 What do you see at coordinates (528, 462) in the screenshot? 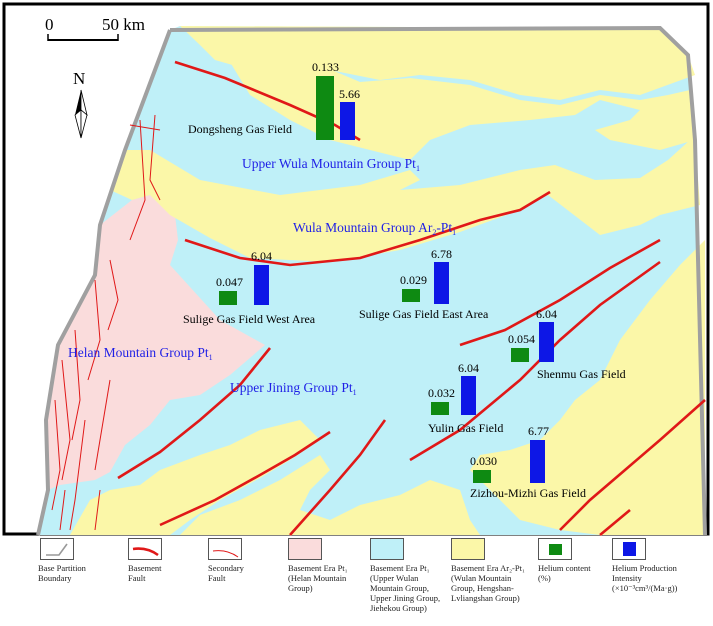
I see `field-zizhou-mizhi: Zizhou-Mizhi Gas Field 0.030 6.77` at bounding box center [528, 462].